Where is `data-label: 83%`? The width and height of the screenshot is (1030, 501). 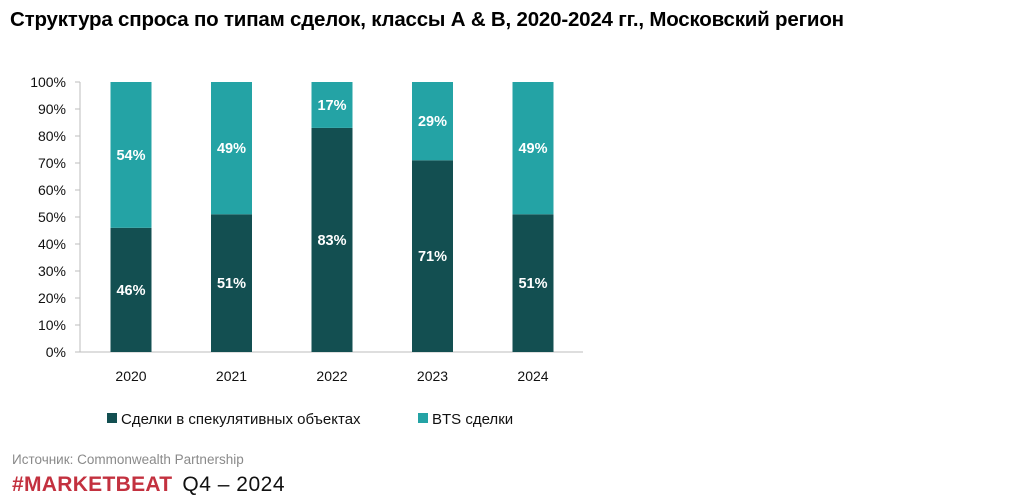
data-label: 83% is located at coordinates (331, 241).